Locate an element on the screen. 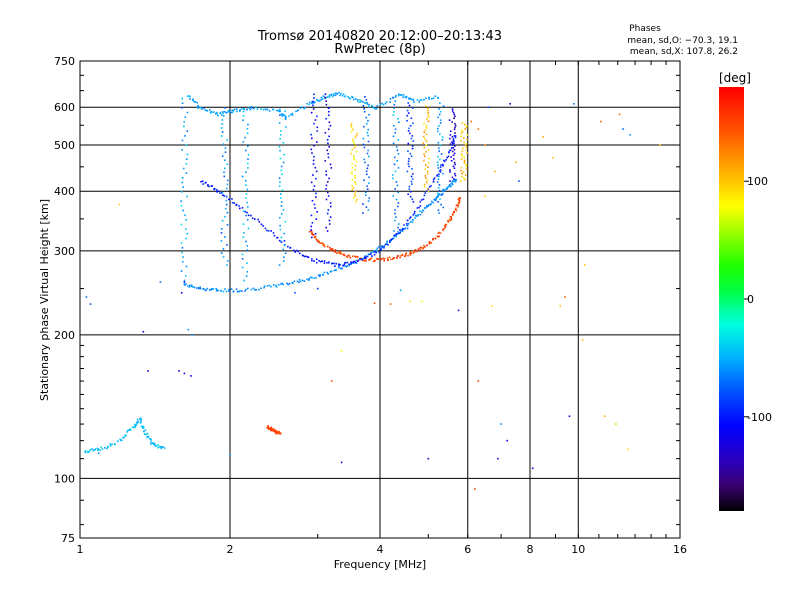 The image size is (800, 600). x-axis-label: Frequency [MHz] is located at coordinates (380, 564).